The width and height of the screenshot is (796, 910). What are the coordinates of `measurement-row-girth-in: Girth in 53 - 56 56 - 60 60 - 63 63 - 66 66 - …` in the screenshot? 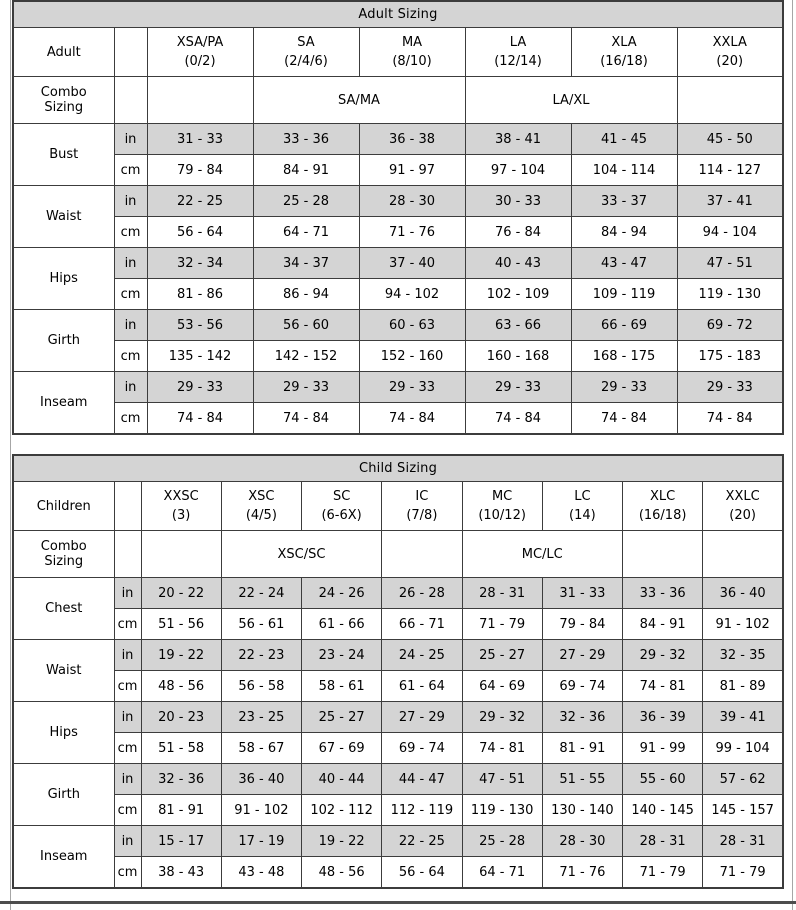 It's located at (398, 340).